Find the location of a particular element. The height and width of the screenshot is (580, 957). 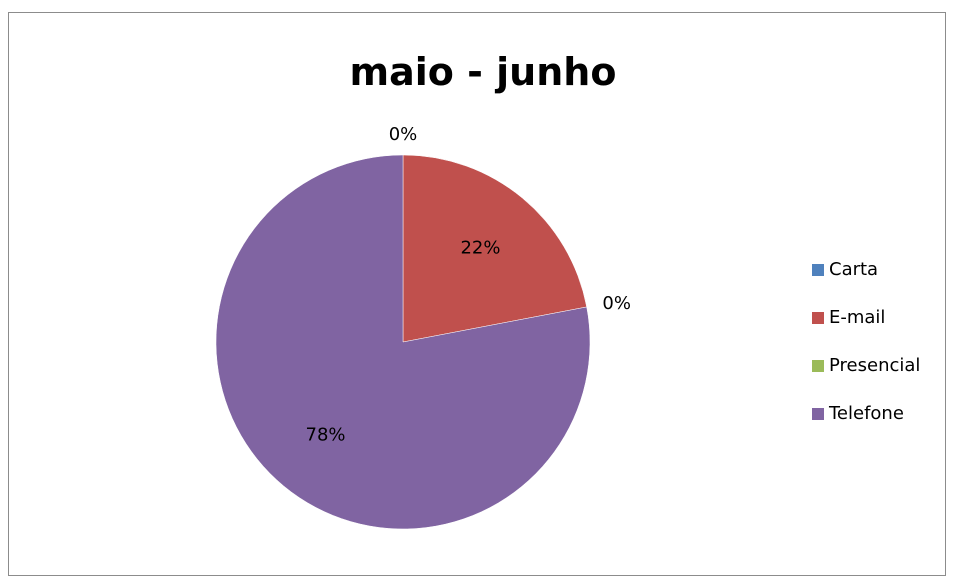

legend-swatch-carta is located at coordinates (818, 270).